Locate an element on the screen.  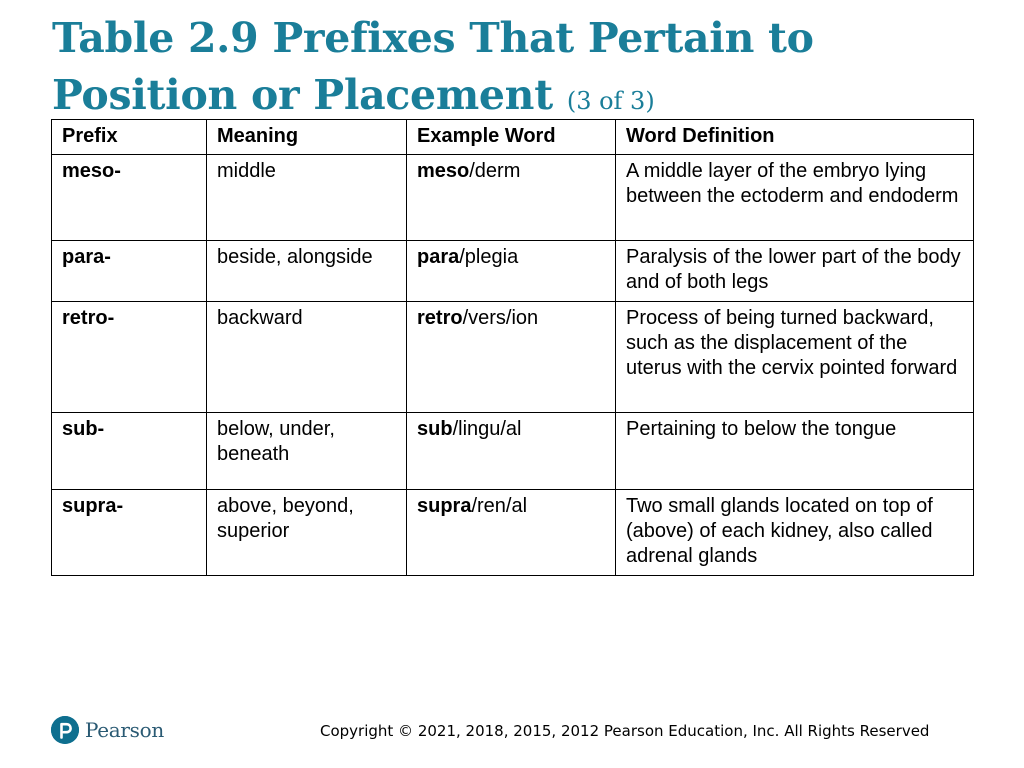
example-suffix: /vers/ion is located at coordinates (500, 318).